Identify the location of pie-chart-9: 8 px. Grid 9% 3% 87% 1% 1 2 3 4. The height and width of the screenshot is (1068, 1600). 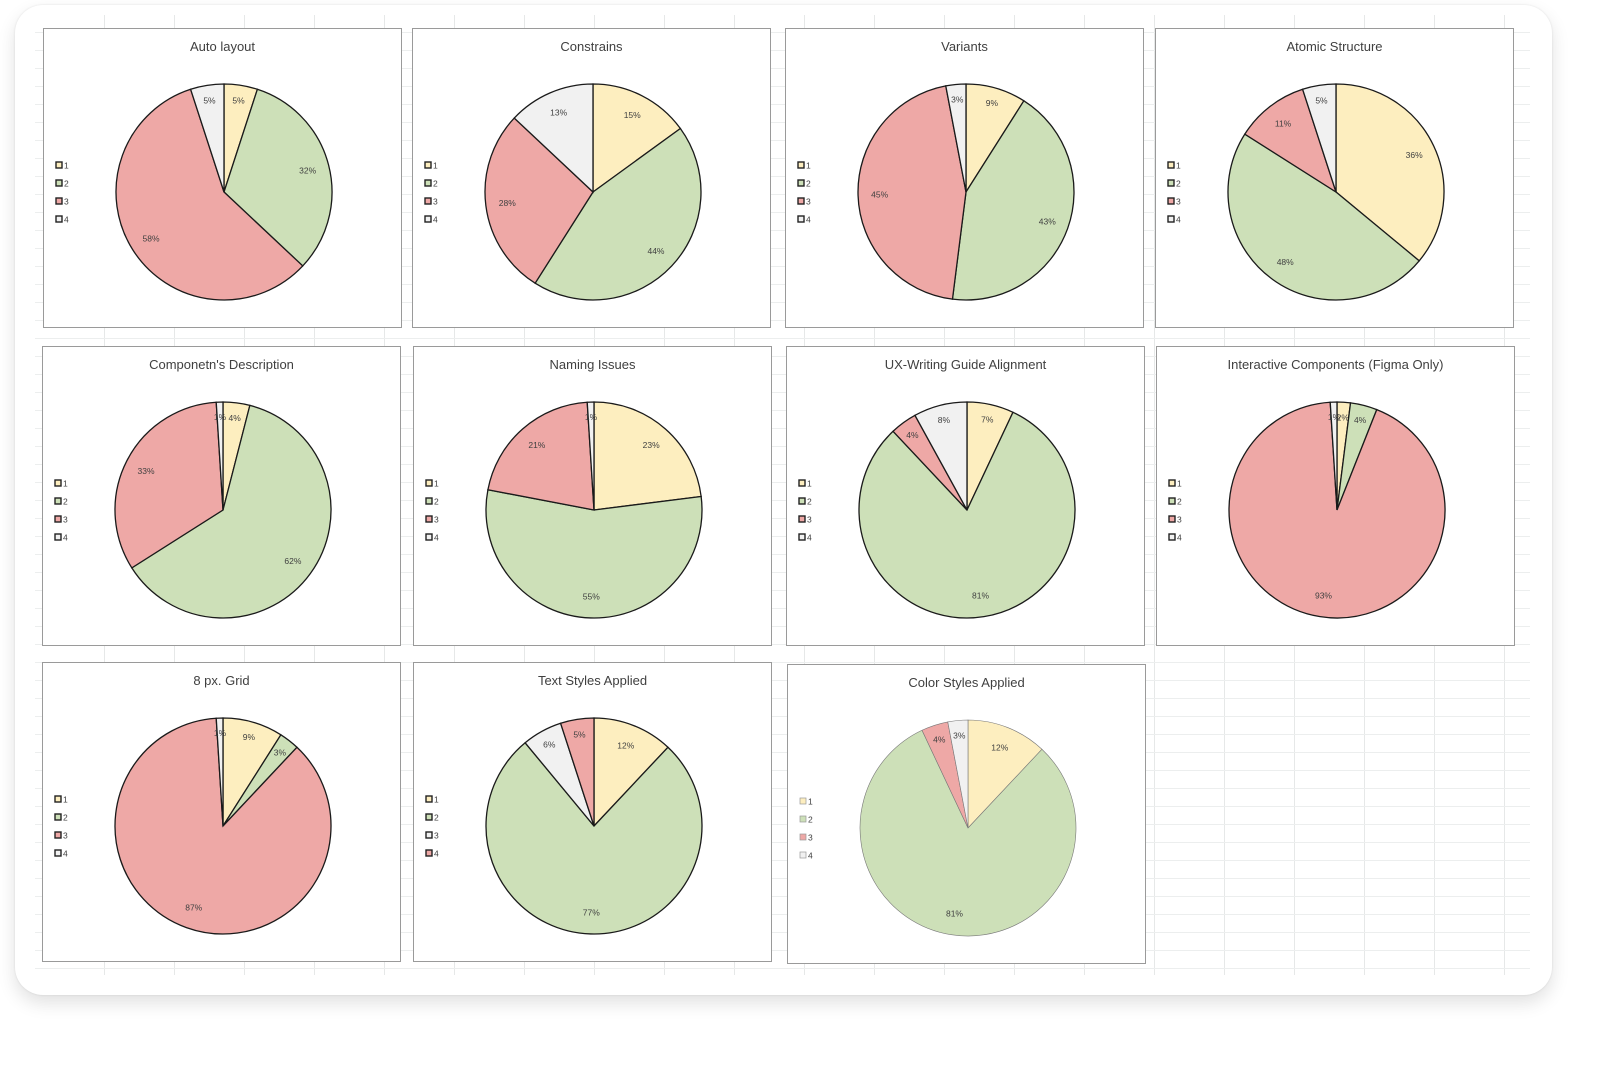
(221, 812).